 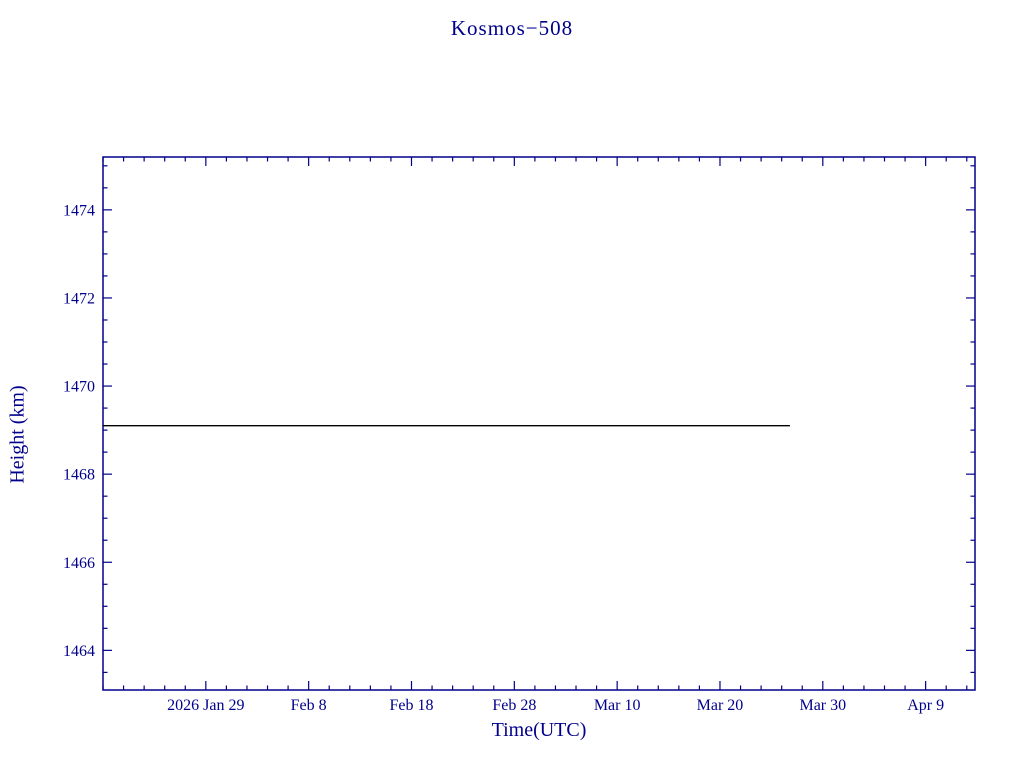 What do you see at coordinates (512, 28) in the screenshot?
I see `chart-title: Kosmos−508` at bounding box center [512, 28].